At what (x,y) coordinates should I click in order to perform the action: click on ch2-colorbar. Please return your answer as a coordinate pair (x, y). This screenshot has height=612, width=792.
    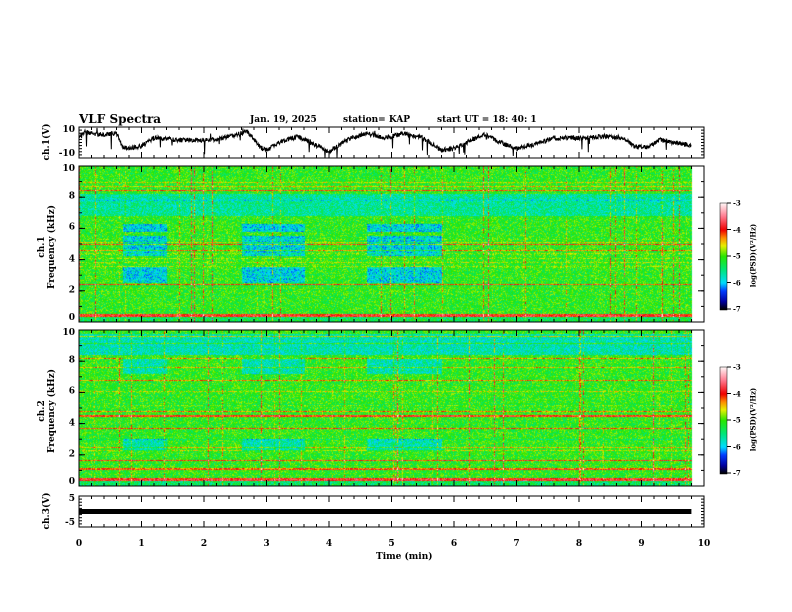
    Looking at the image, I should click on (723, 420).